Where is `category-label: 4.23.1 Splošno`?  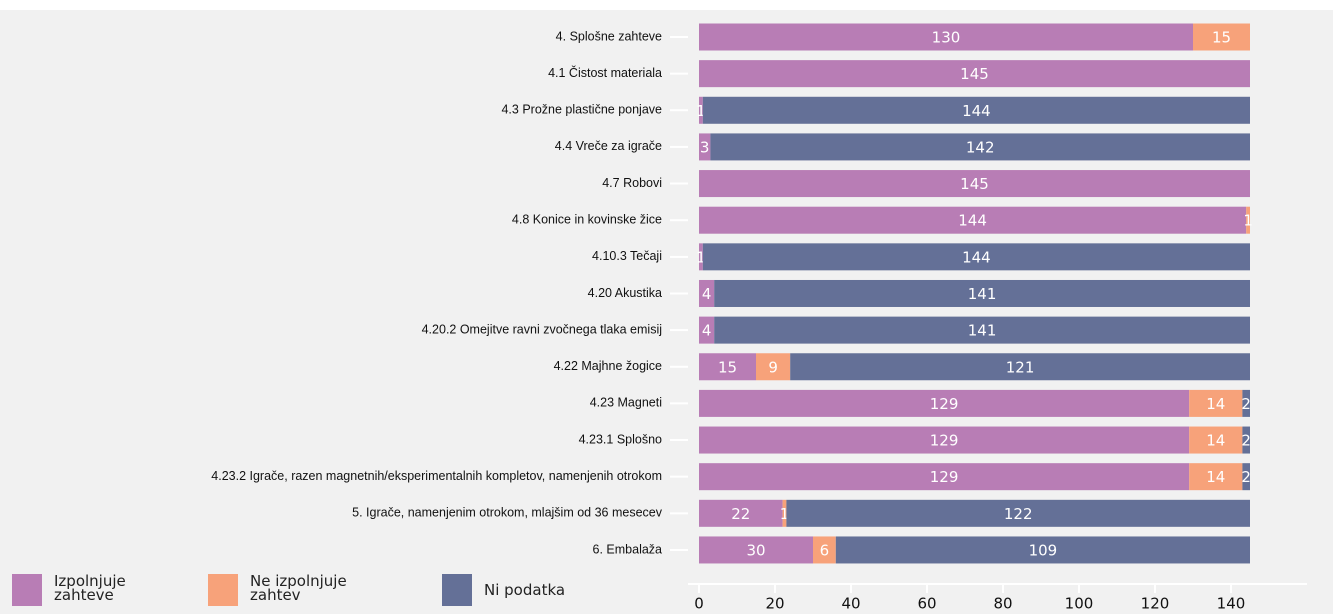 category-label: 4.23.1 Splošno is located at coordinates (620, 439).